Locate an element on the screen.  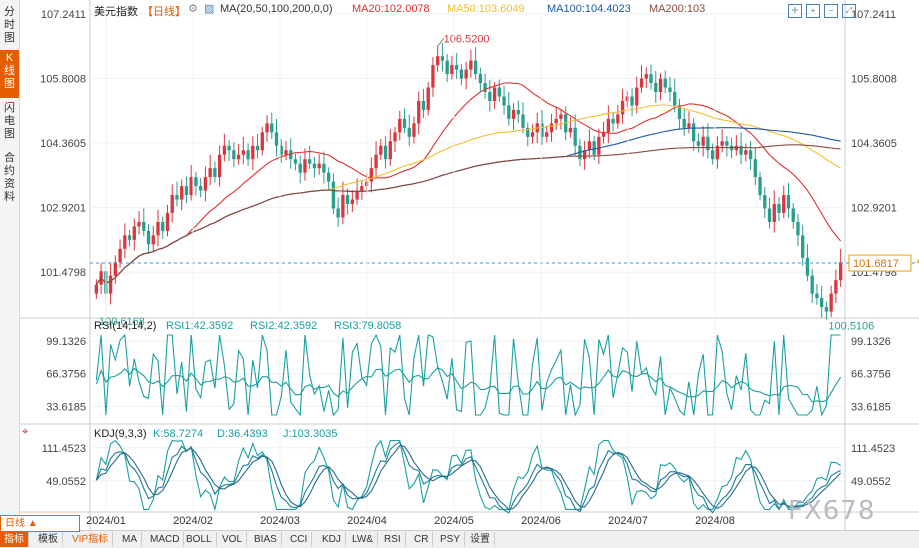
footer-tab-vip-2: VIP指标 is located at coordinates (91, 539).